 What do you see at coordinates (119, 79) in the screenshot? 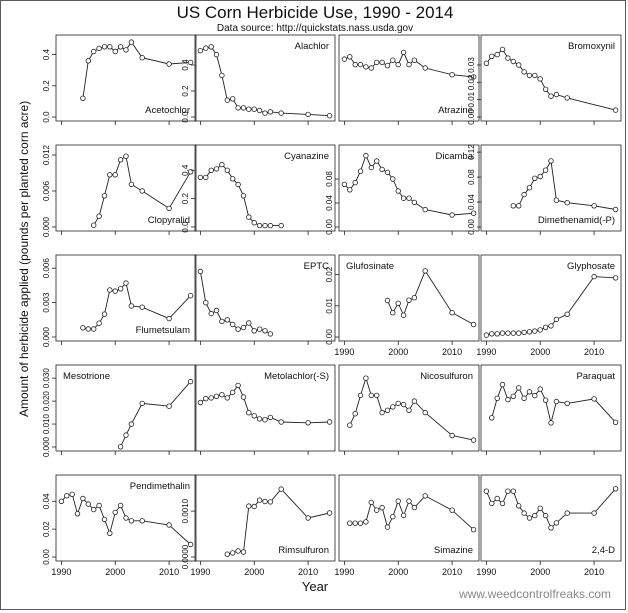
I see `panel-acetochlor: 0.0 0.2 0.4 Acetochlor` at bounding box center [119, 79].